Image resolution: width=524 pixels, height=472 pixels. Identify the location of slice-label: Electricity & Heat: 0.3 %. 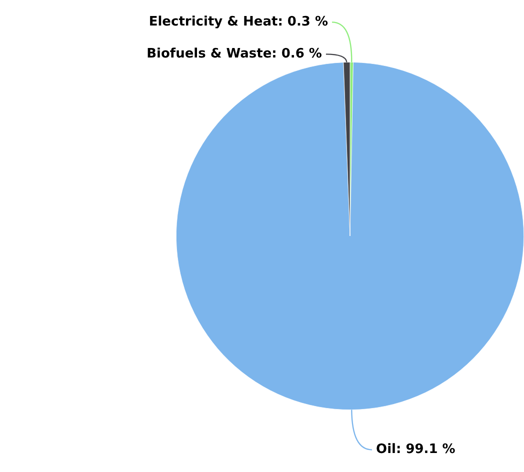
(238, 22).